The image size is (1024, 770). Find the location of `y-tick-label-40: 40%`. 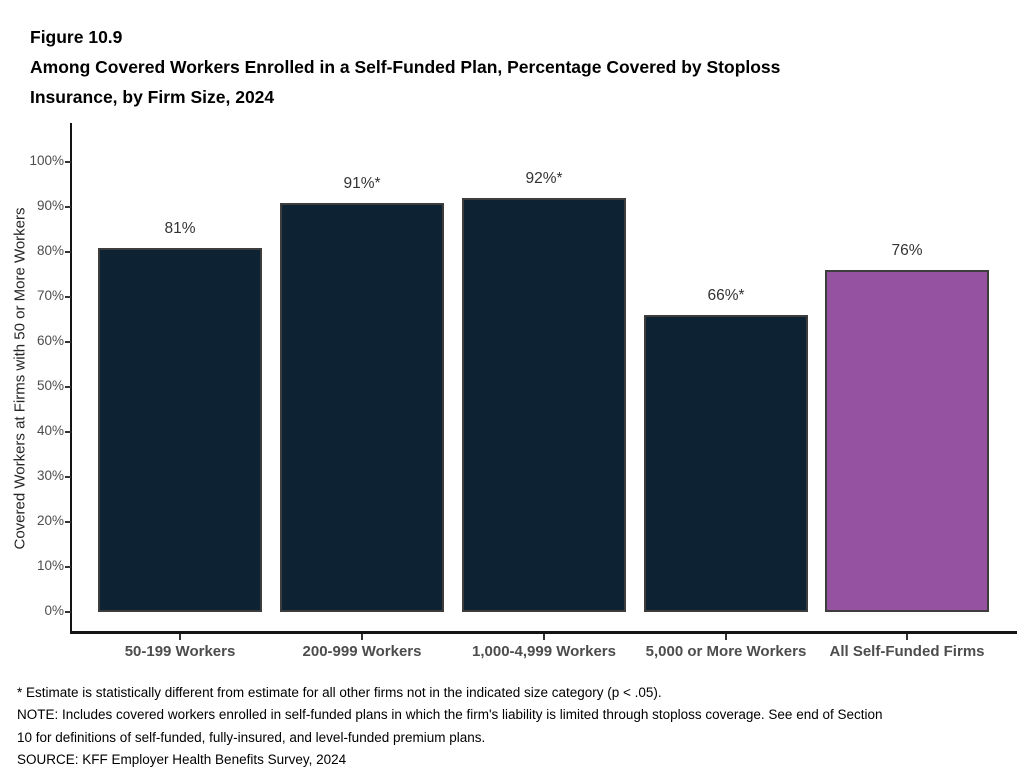

y-tick-label-40: 40% is located at coordinates (50, 430).